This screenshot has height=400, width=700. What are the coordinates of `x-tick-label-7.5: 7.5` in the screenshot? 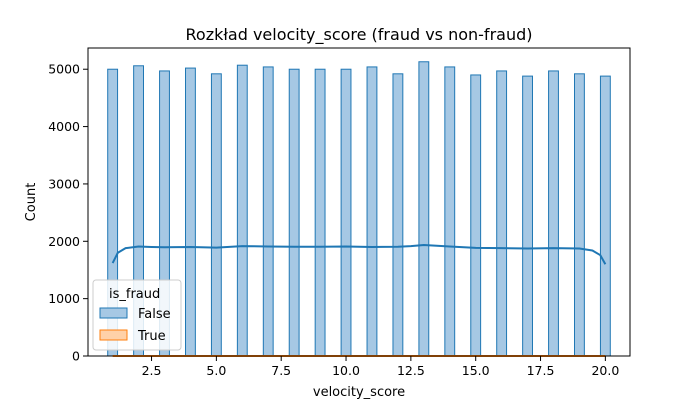 It's located at (281, 370).